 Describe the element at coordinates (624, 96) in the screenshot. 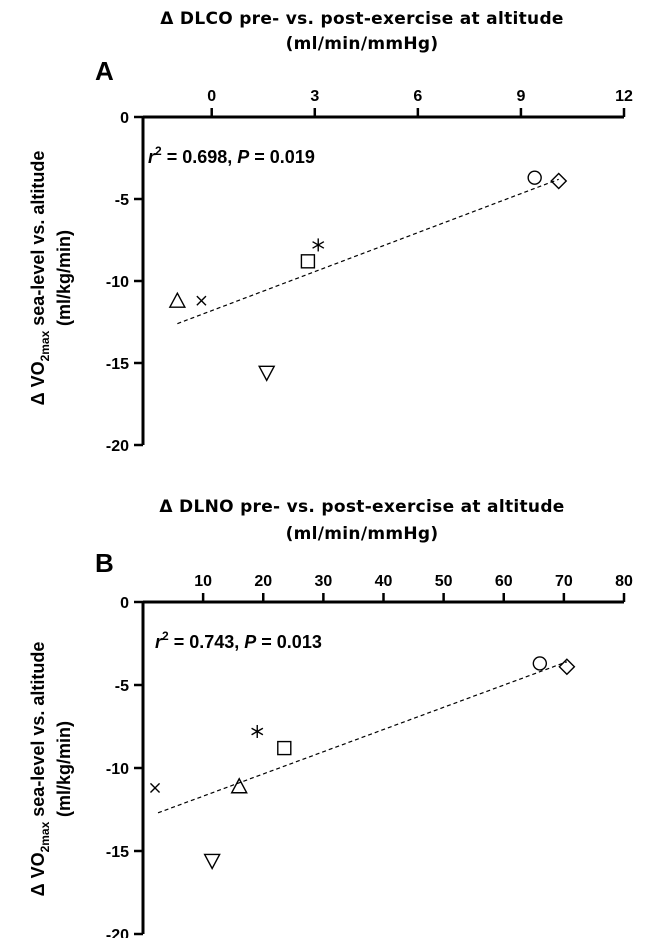

I see `x-tick-label: 12` at that location.